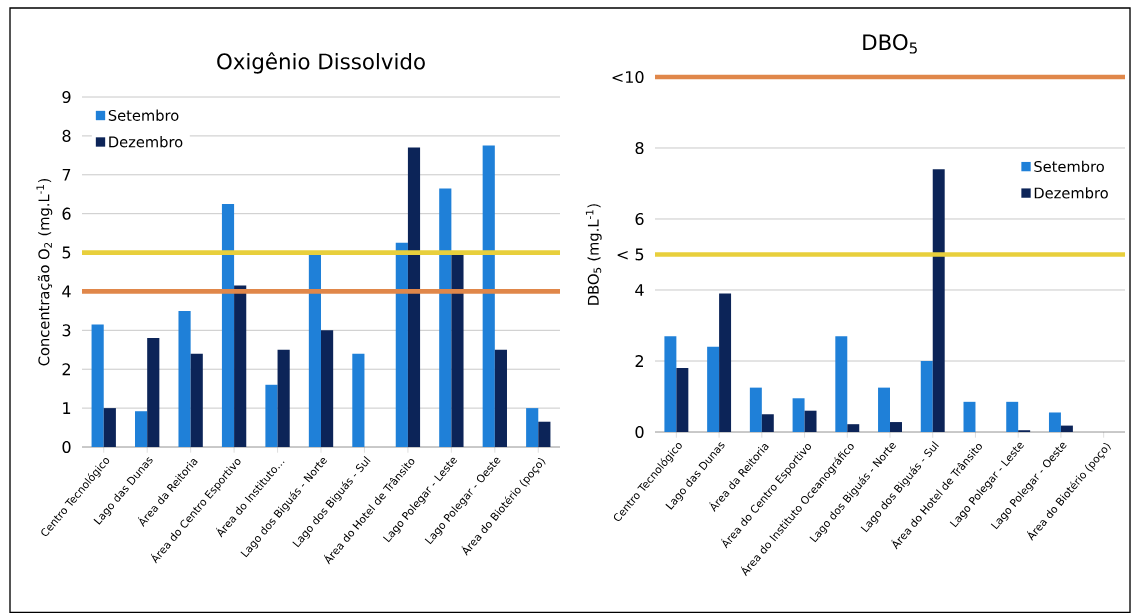 This screenshot has height=615, width=1134. What do you see at coordinates (66, 252) in the screenshot?
I see `y-tick-label: 5` at bounding box center [66, 252].